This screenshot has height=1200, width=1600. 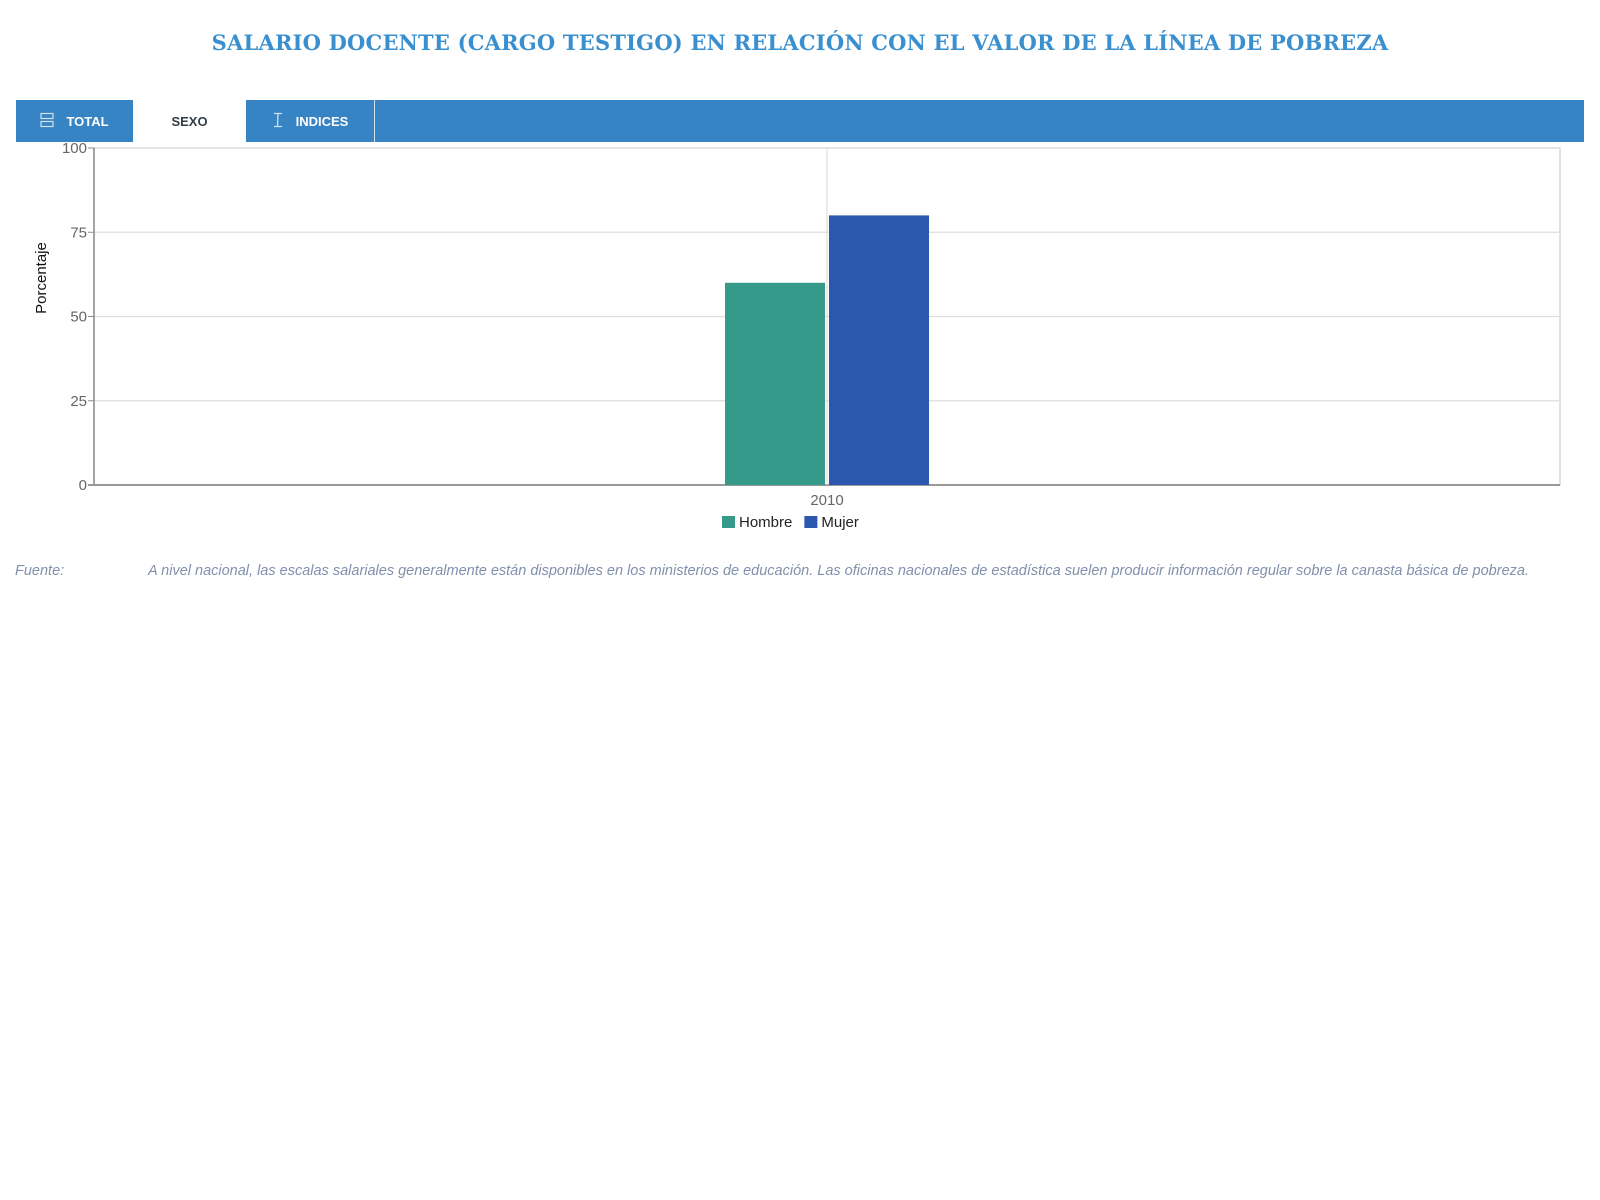 What do you see at coordinates (83, 485) in the screenshot?
I see `y-tick-label: 0` at bounding box center [83, 485].